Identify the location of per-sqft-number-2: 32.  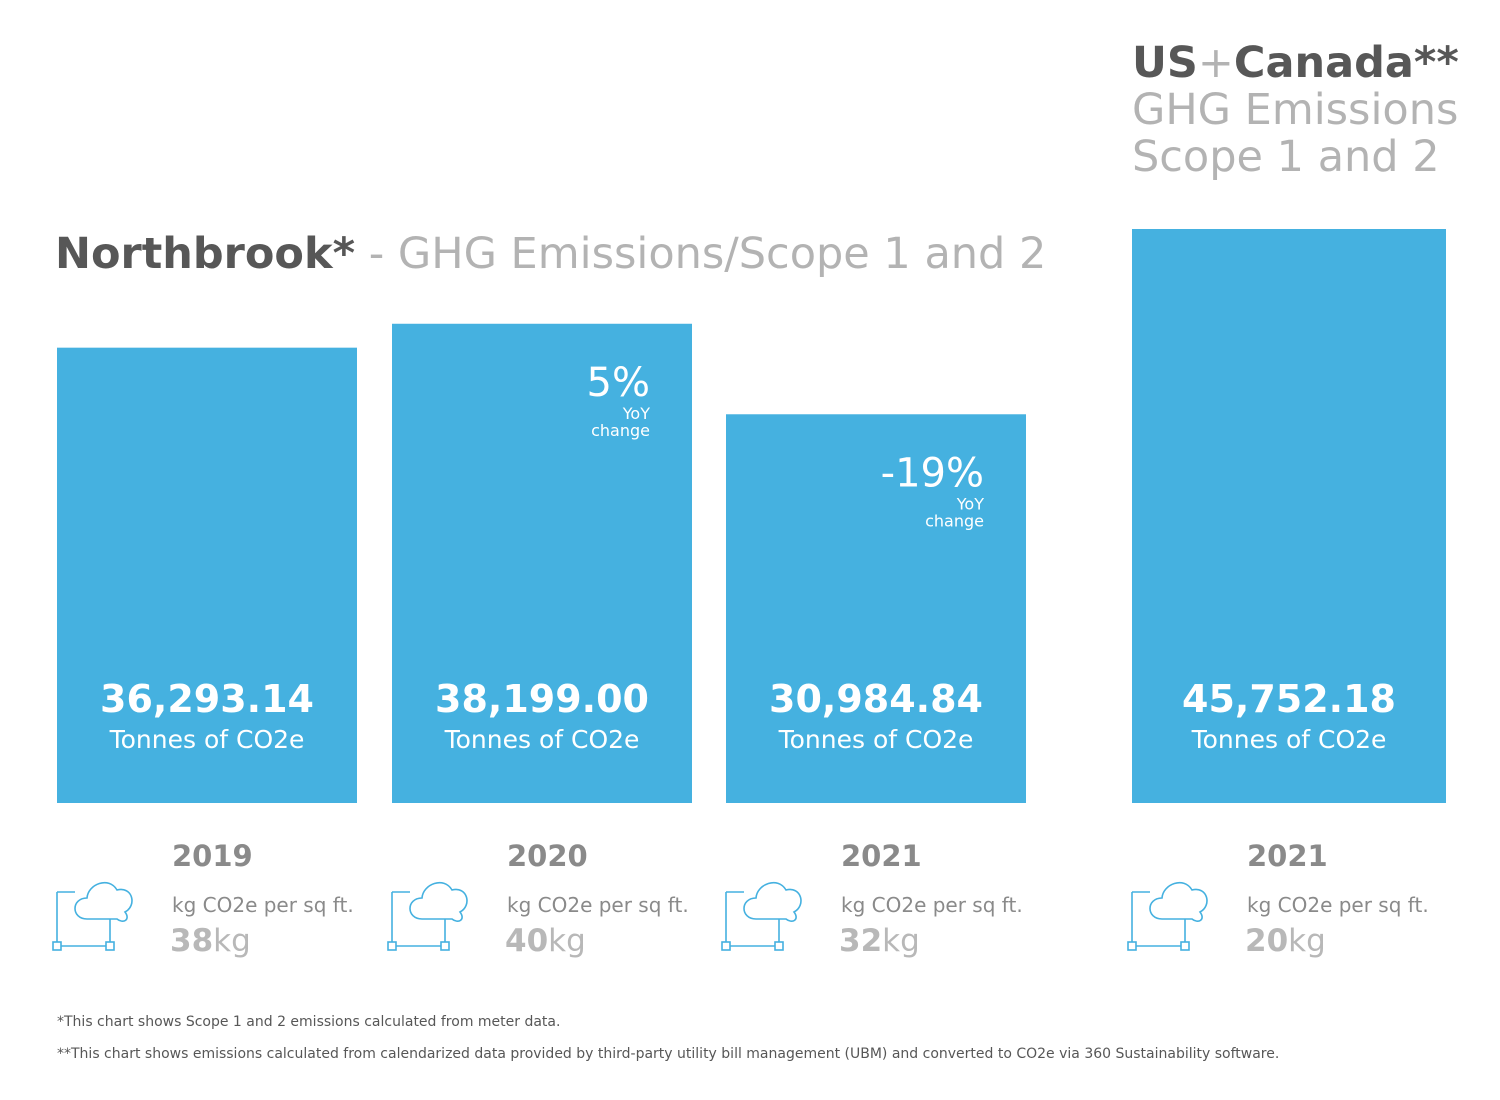
(860, 941).